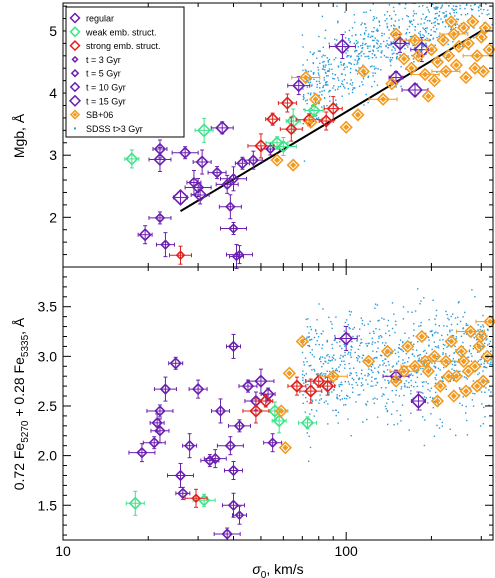 This screenshot has height=578, width=495. What do you see at coordinates (123, 46) in the screenshot?
I see `legend-label: strong emb. struct.` at bounding box center [123, 46].